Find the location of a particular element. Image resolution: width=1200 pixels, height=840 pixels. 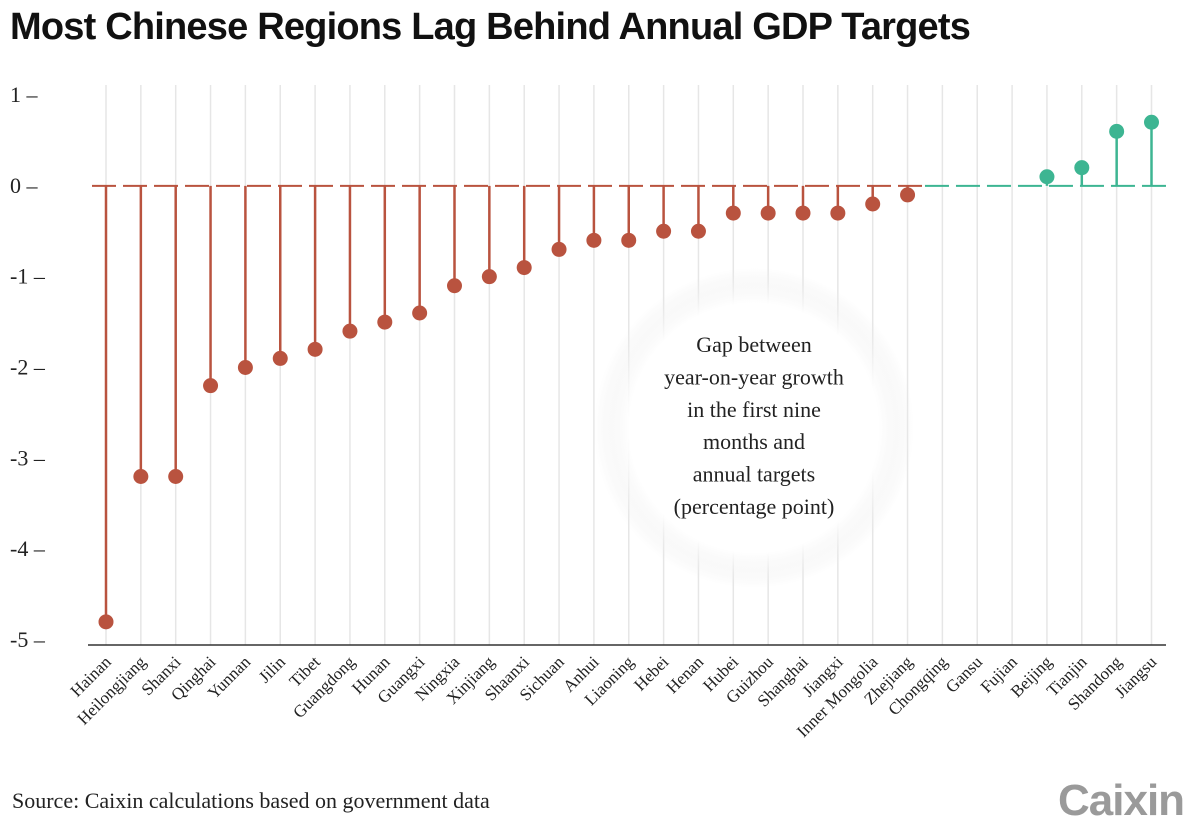

y-tick-label: 0 – is located at coordinates (24, 185).